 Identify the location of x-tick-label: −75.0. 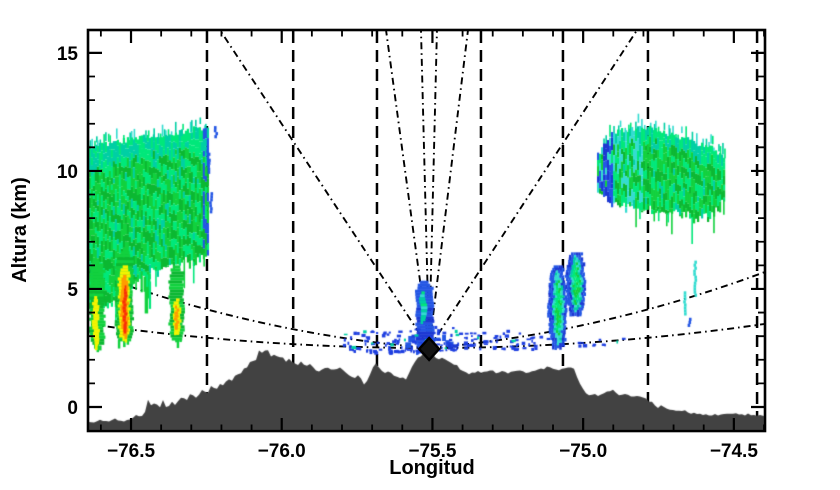
(583, 451).